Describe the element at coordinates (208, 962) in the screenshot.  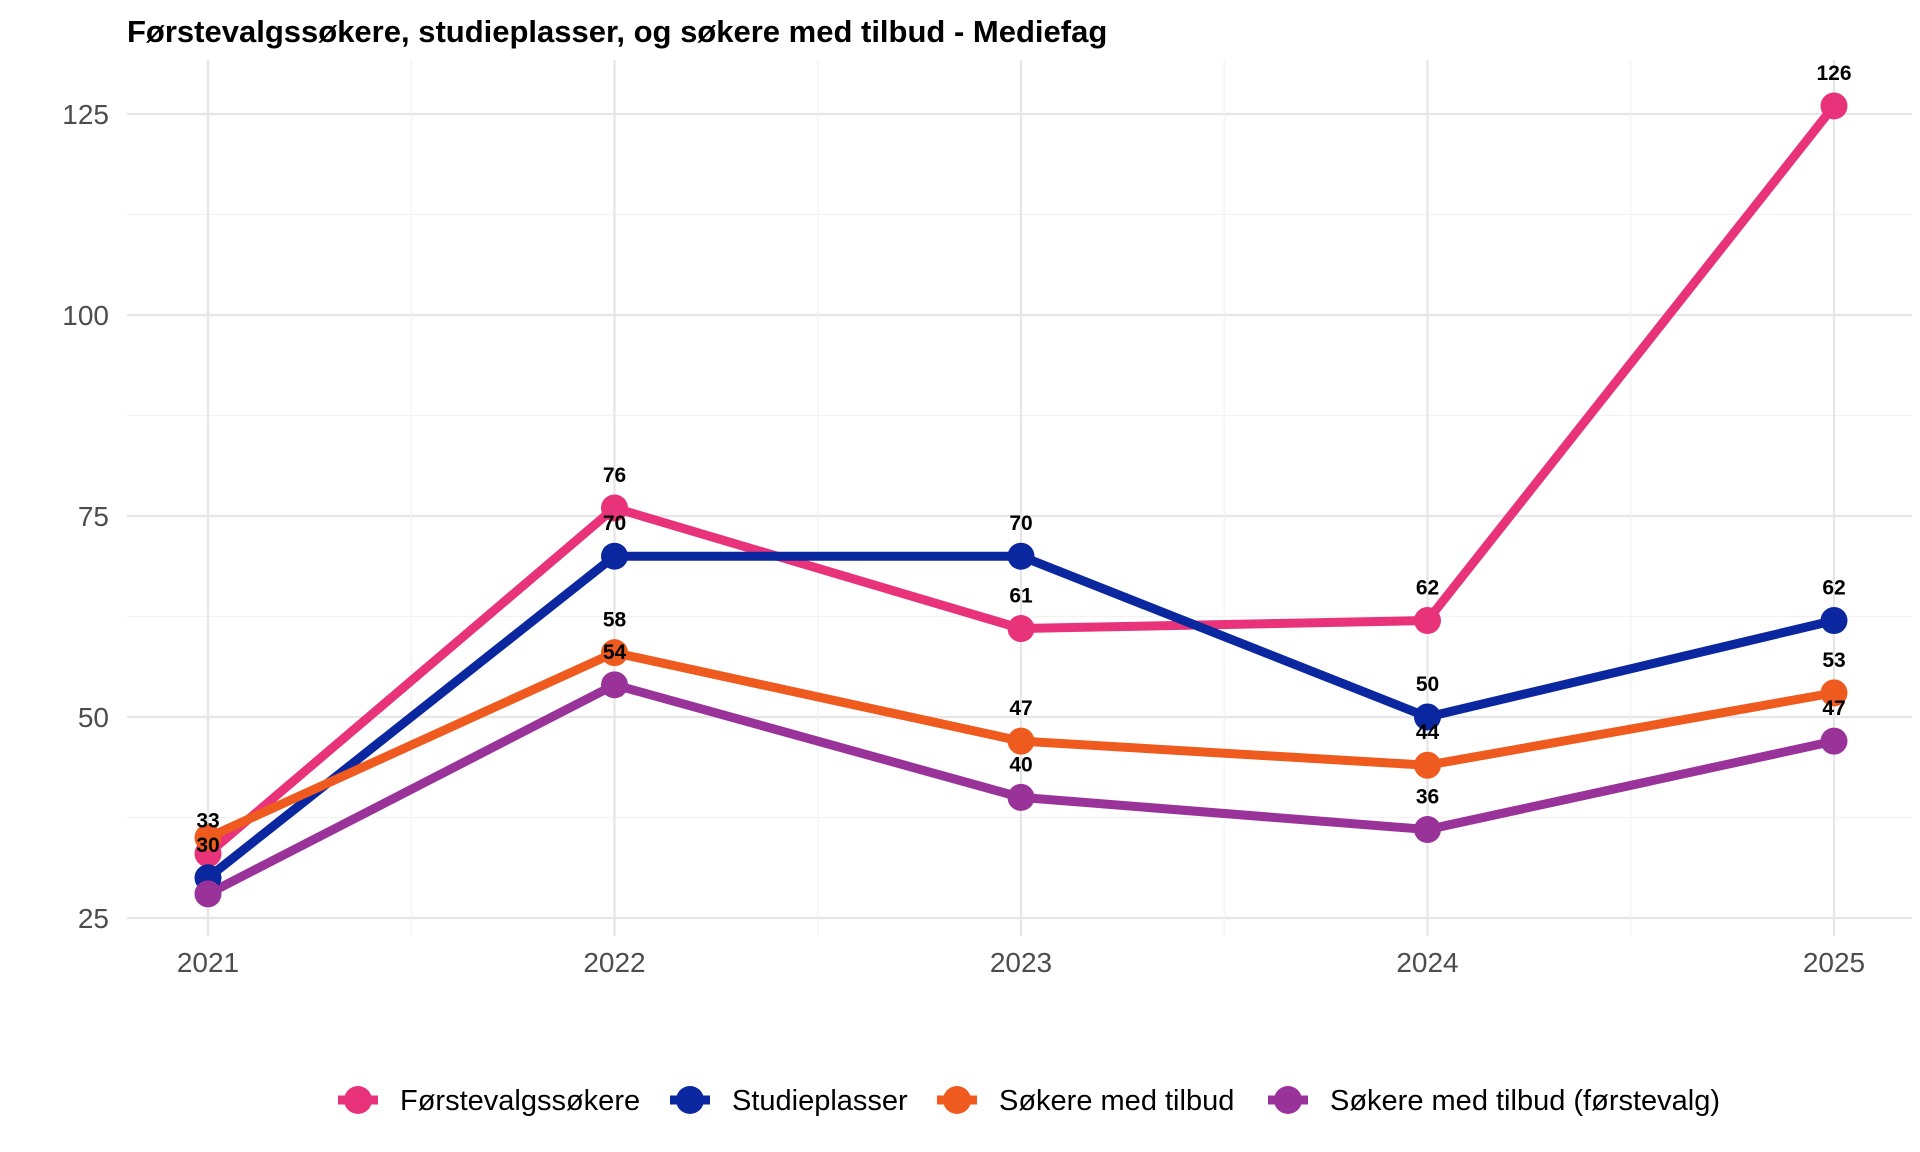
I see `x-tick-label: 2021` at that location.